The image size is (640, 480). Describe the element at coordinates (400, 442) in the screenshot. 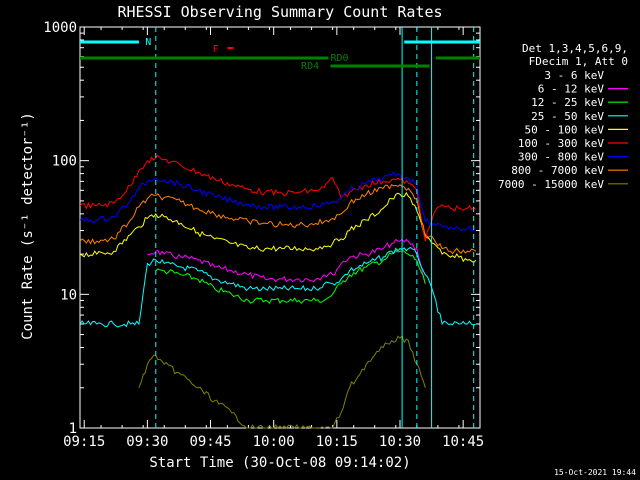

I see `x-tick-label: 10:30` at that location.